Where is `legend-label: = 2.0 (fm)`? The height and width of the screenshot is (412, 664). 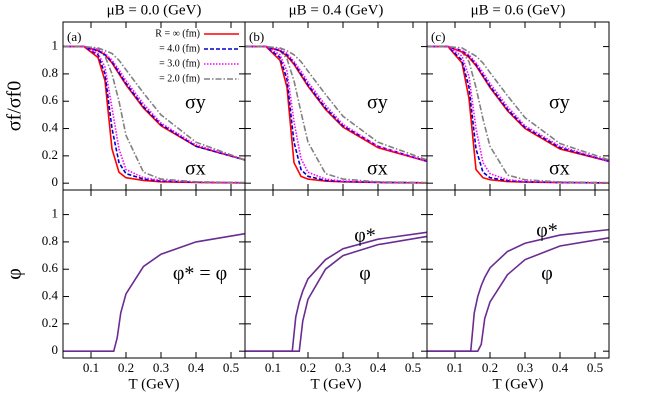 legend-label: = 2.0 (fm) is located at coordinates (179, 78).